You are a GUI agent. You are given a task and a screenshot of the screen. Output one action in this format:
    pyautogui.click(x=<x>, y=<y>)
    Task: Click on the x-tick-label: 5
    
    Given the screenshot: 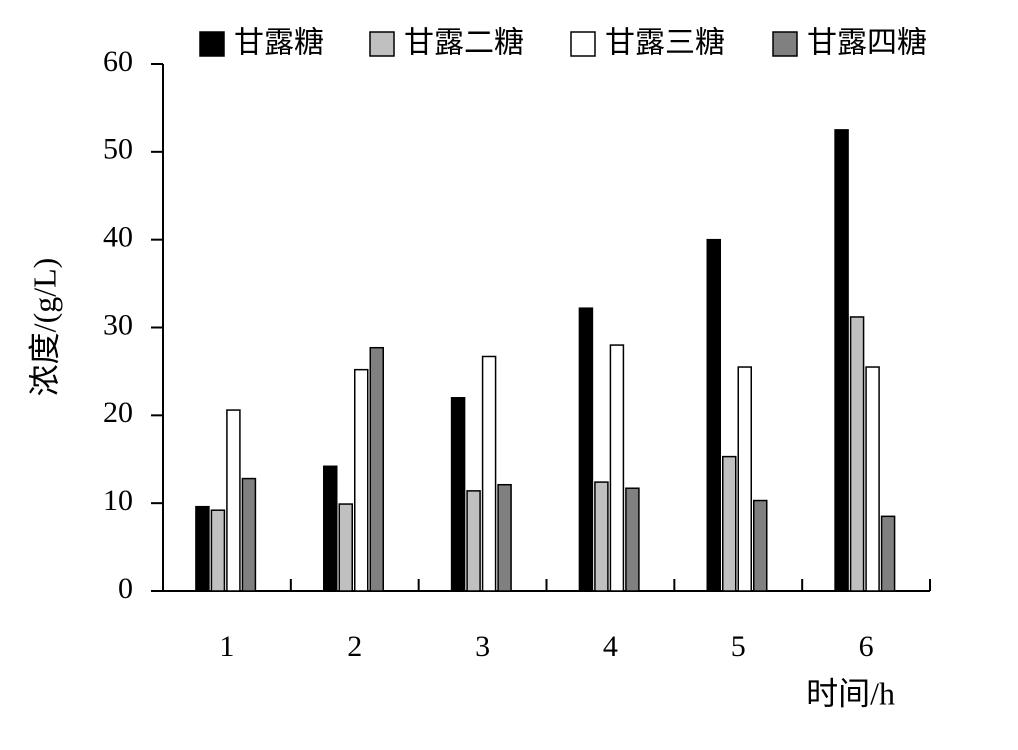 What is the action you would take?
    pyautogui.click(x=738, y=646)
    